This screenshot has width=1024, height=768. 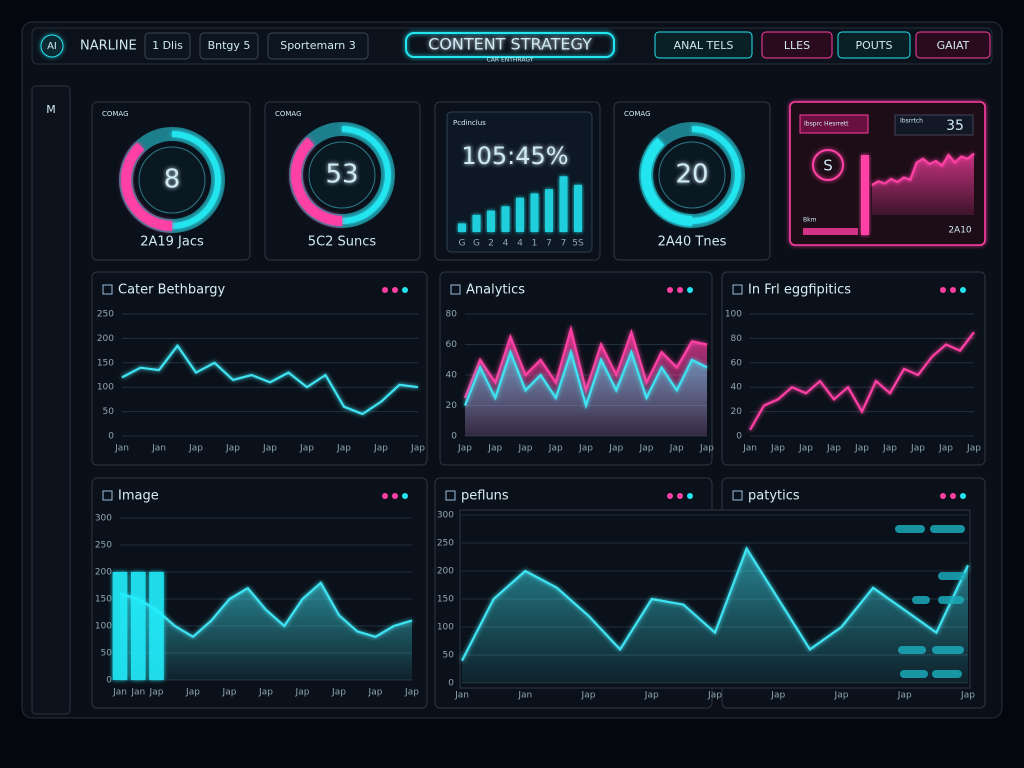 I want to click on action-label: GAIAT, so click(x=953, y=45).